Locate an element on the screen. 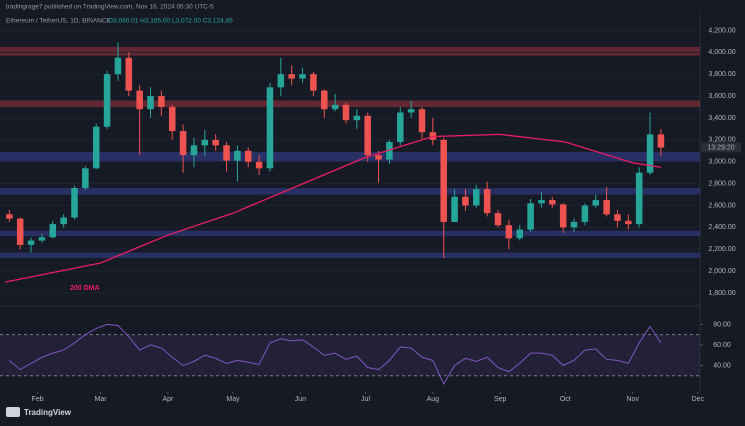  rsi-band is located at coordinates (350, 355).